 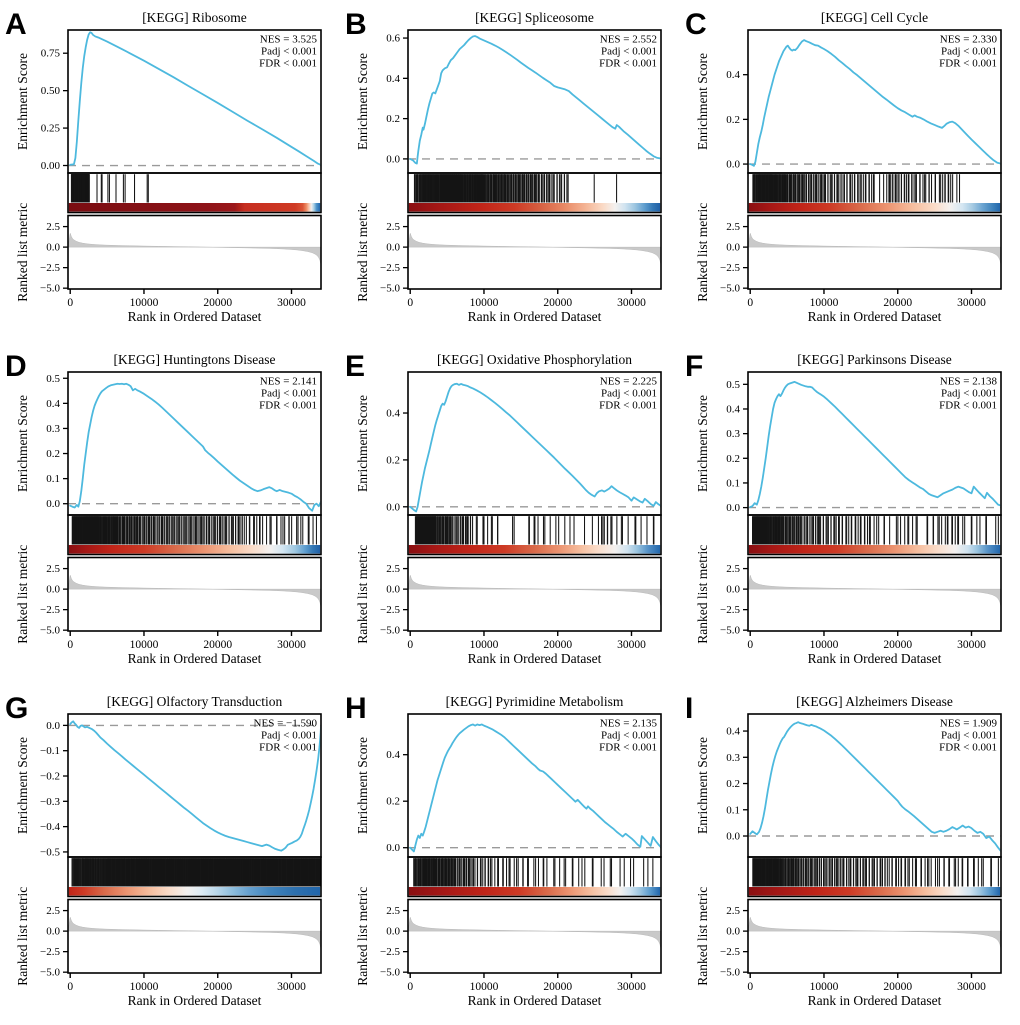 I want to click on es-ytick-label: 0.50, so click(x=51, y=91).